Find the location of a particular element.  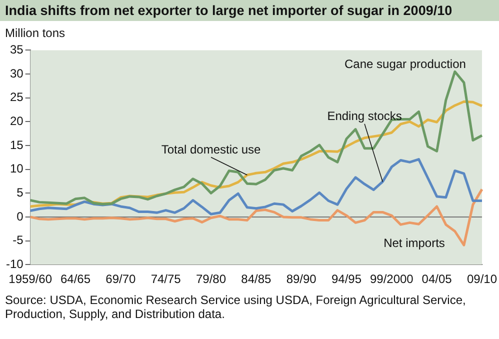

x-tick-label: 09/10 is located at coordinates (482, 279).